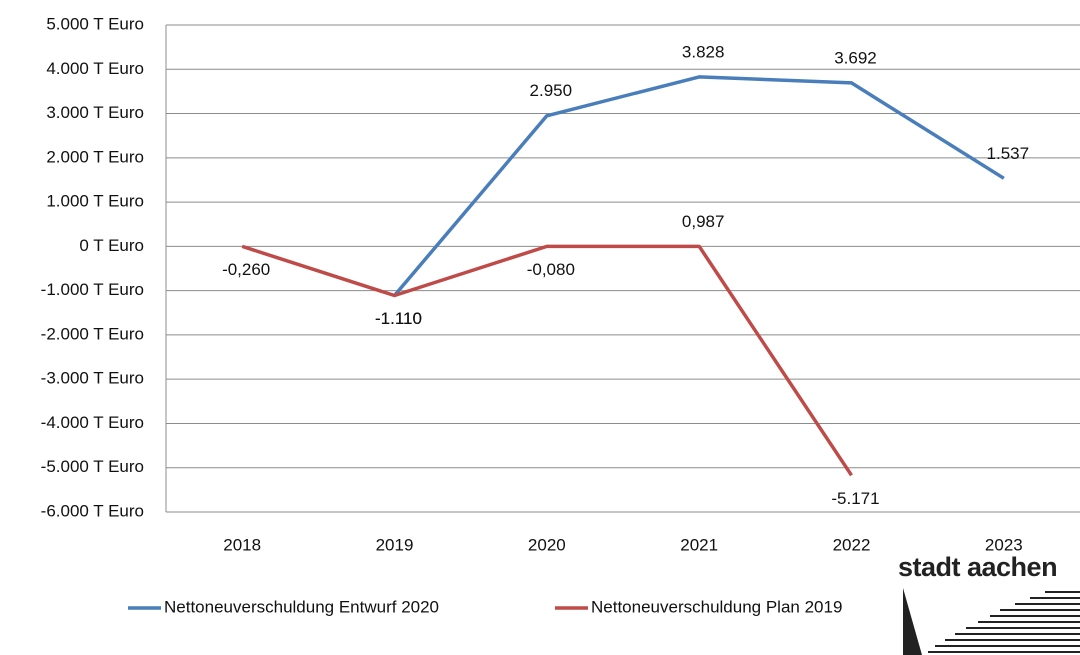  Describe the element at coordinates (699, 544) in the screenshot. I see `x-tick-label: 2021` at that location.